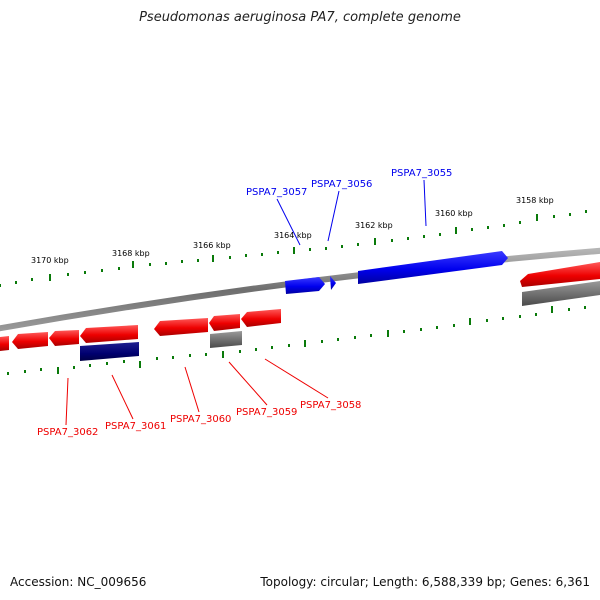 The width and height of the screenshot is (600, 600). Describe the element at coordinates (330, 405) in the screenshot. I see `gene-label: PSPA7_3058` at that location.